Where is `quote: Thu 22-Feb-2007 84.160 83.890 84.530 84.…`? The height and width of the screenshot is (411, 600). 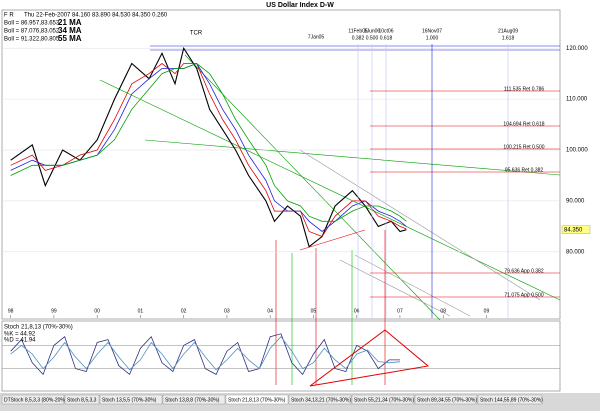 quote: Thu 22-Feb-2007 84.160 83.890 84.530 84.… is located at coordinates (96, 16).